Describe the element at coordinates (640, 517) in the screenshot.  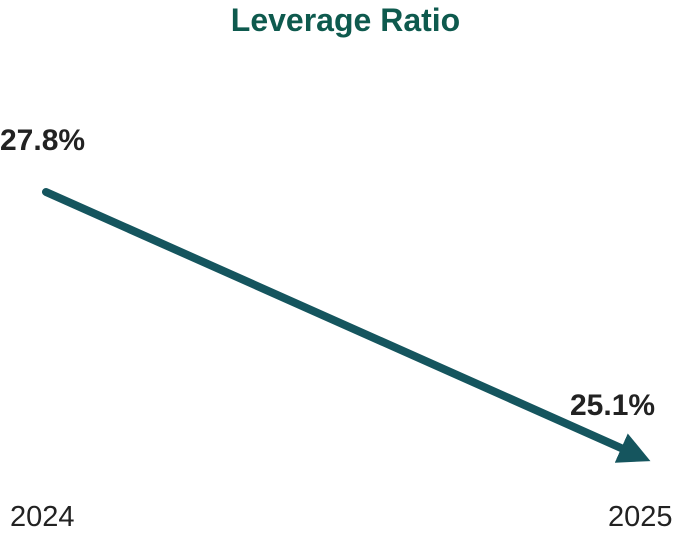
I see `x-tick-label-2025: 2025` at that location.